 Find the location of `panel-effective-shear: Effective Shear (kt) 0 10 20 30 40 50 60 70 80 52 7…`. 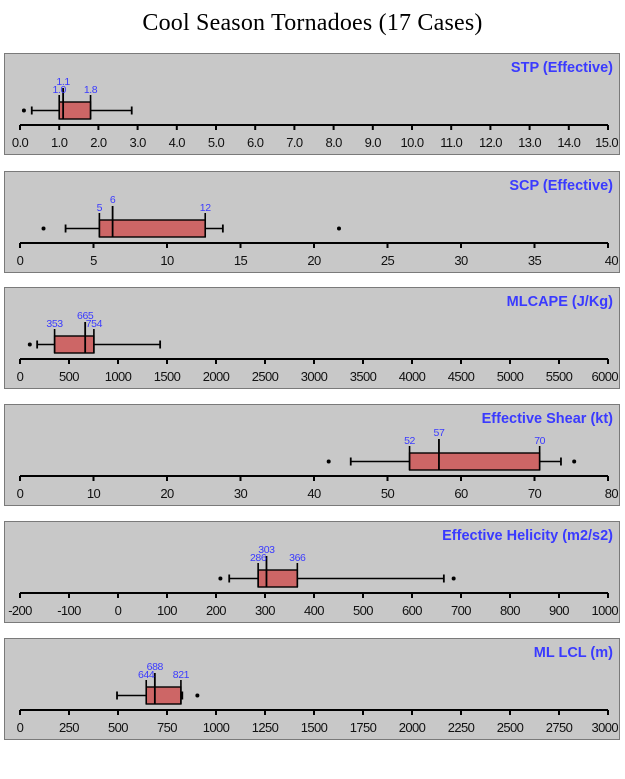

panel-effective-shear: Effective Shear (kt) 0 10 20 30 40 50 60 70 80 52 7… is located at coordinates (312, 455).